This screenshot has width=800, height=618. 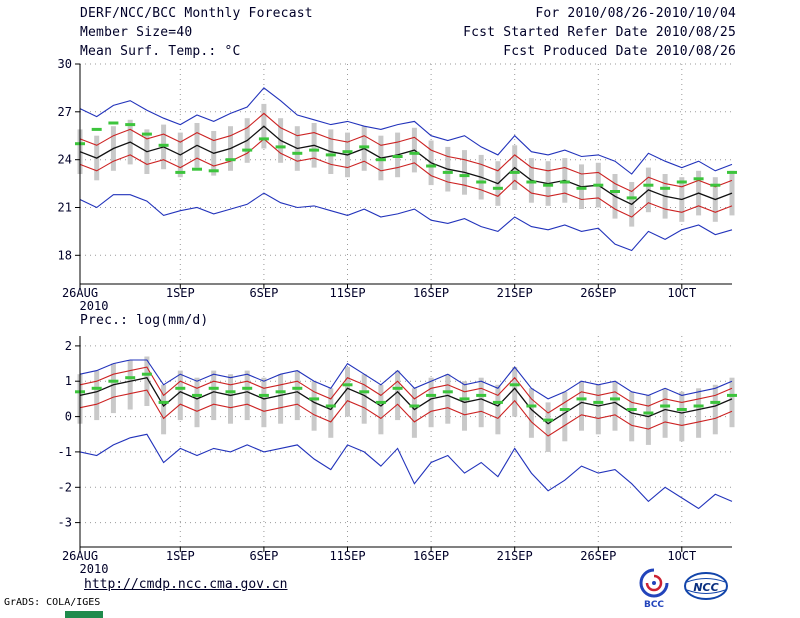 I want to click on fcst-produced-label: Fcst Produced Date 2010/08/26, so click(x=619, y=51).